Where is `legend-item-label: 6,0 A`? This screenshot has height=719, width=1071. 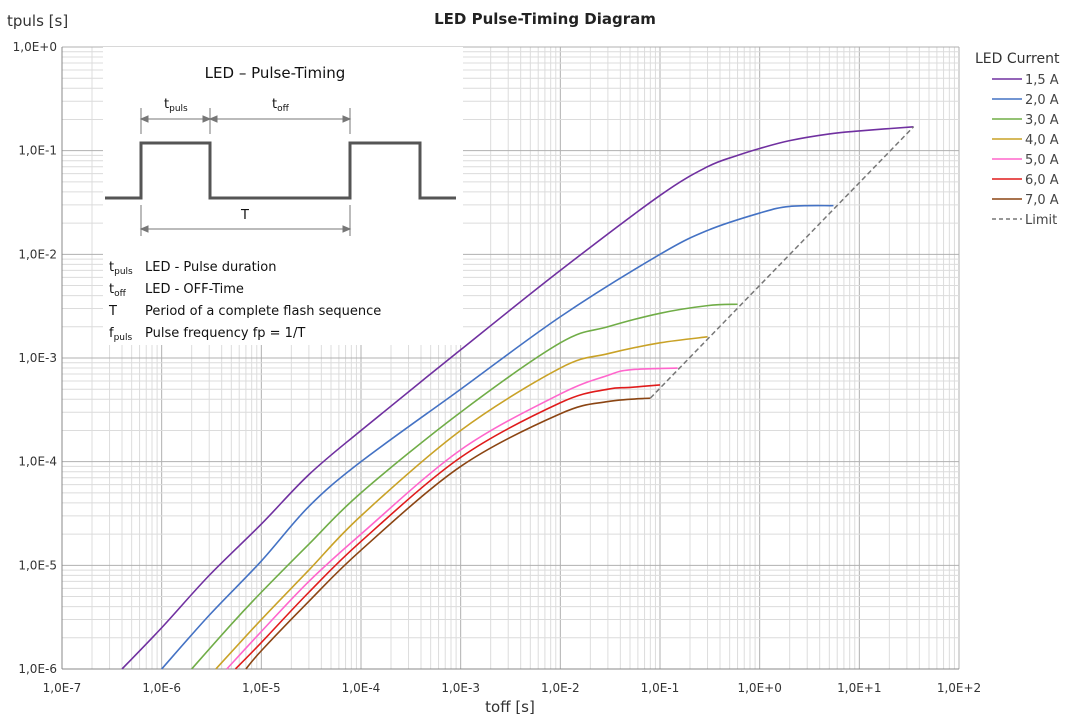 legend-item-label: 6,0 A is located at coordinates (1042, 180).